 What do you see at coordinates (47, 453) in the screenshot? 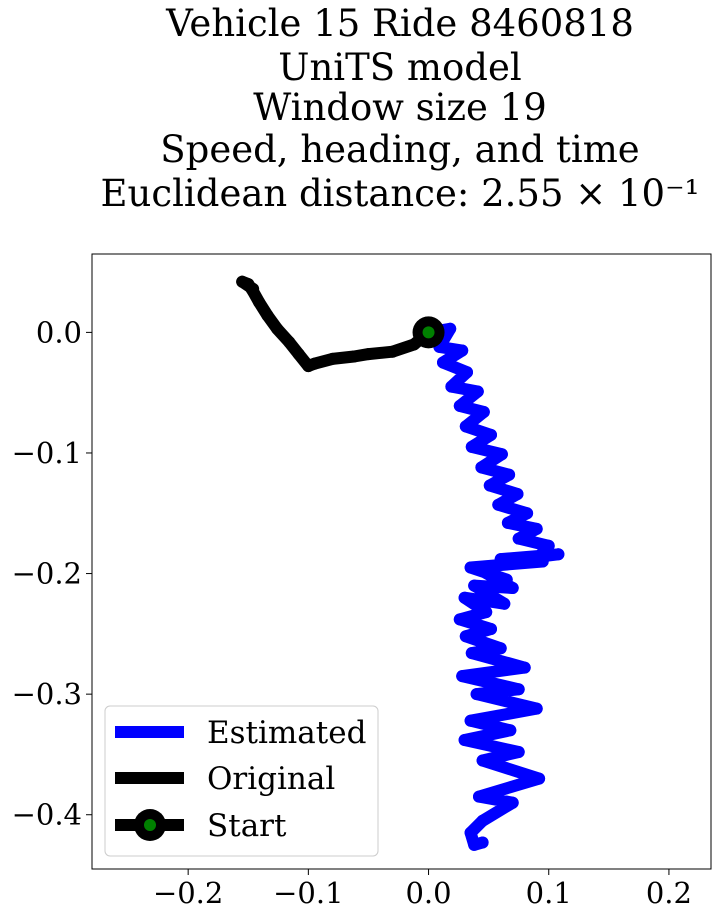
I see `y-tick-label: −0.1` at bounding box center [47, 453].